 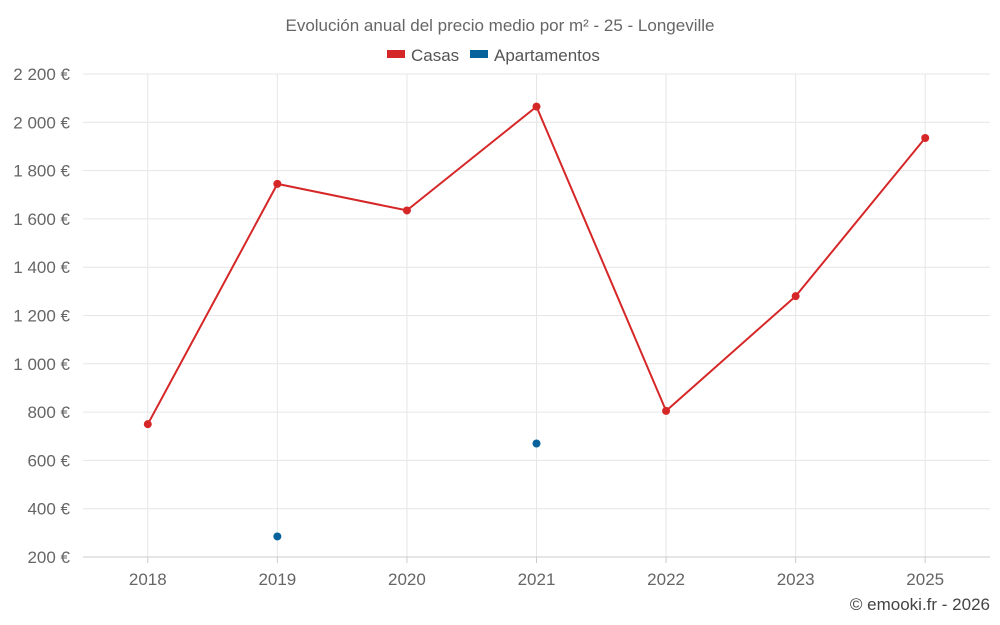 What do you see at coordinates (41, 122) in the screenshot?
I see `y-tick-label: 2 000 €` at bounding box center [41, 122].